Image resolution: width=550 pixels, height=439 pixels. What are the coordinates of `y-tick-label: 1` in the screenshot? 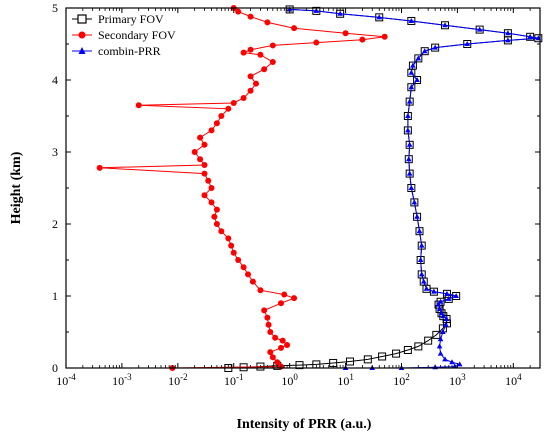 It's located at (55, 296).